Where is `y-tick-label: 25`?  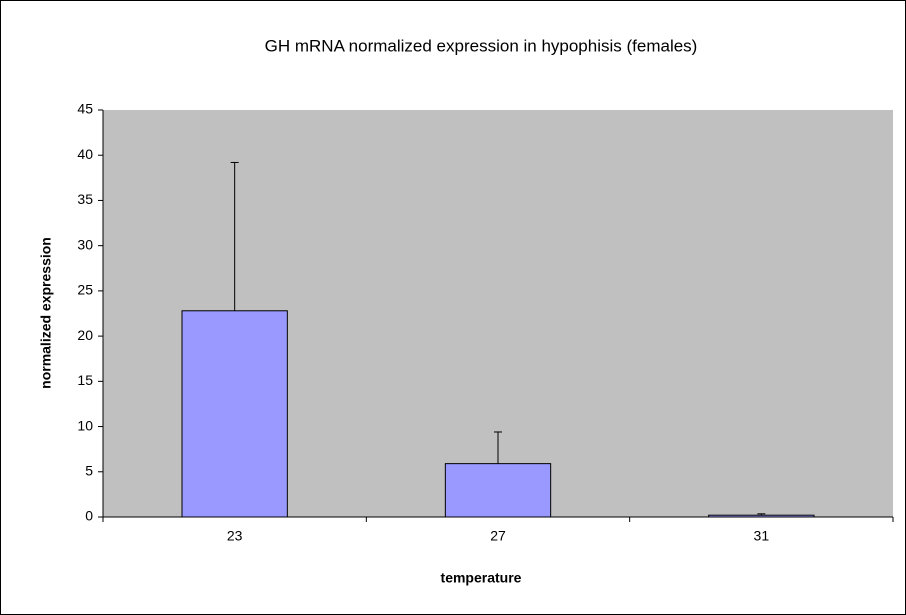
y-tick-label: 25 is located at coordinates (85, 290).